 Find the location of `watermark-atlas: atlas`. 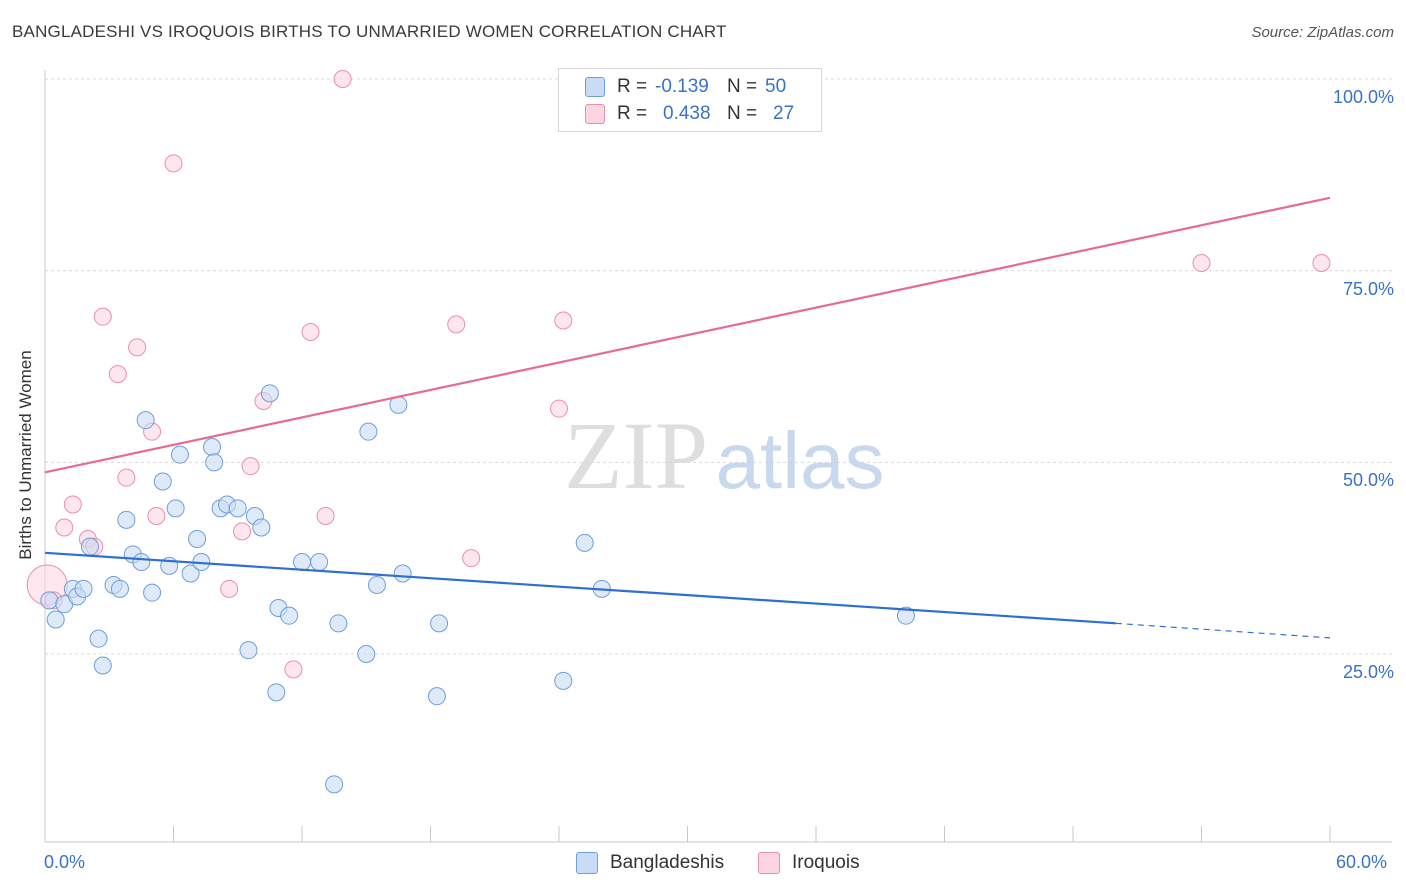

watermark-atlas: atlas is located at coordinates (800, 460).